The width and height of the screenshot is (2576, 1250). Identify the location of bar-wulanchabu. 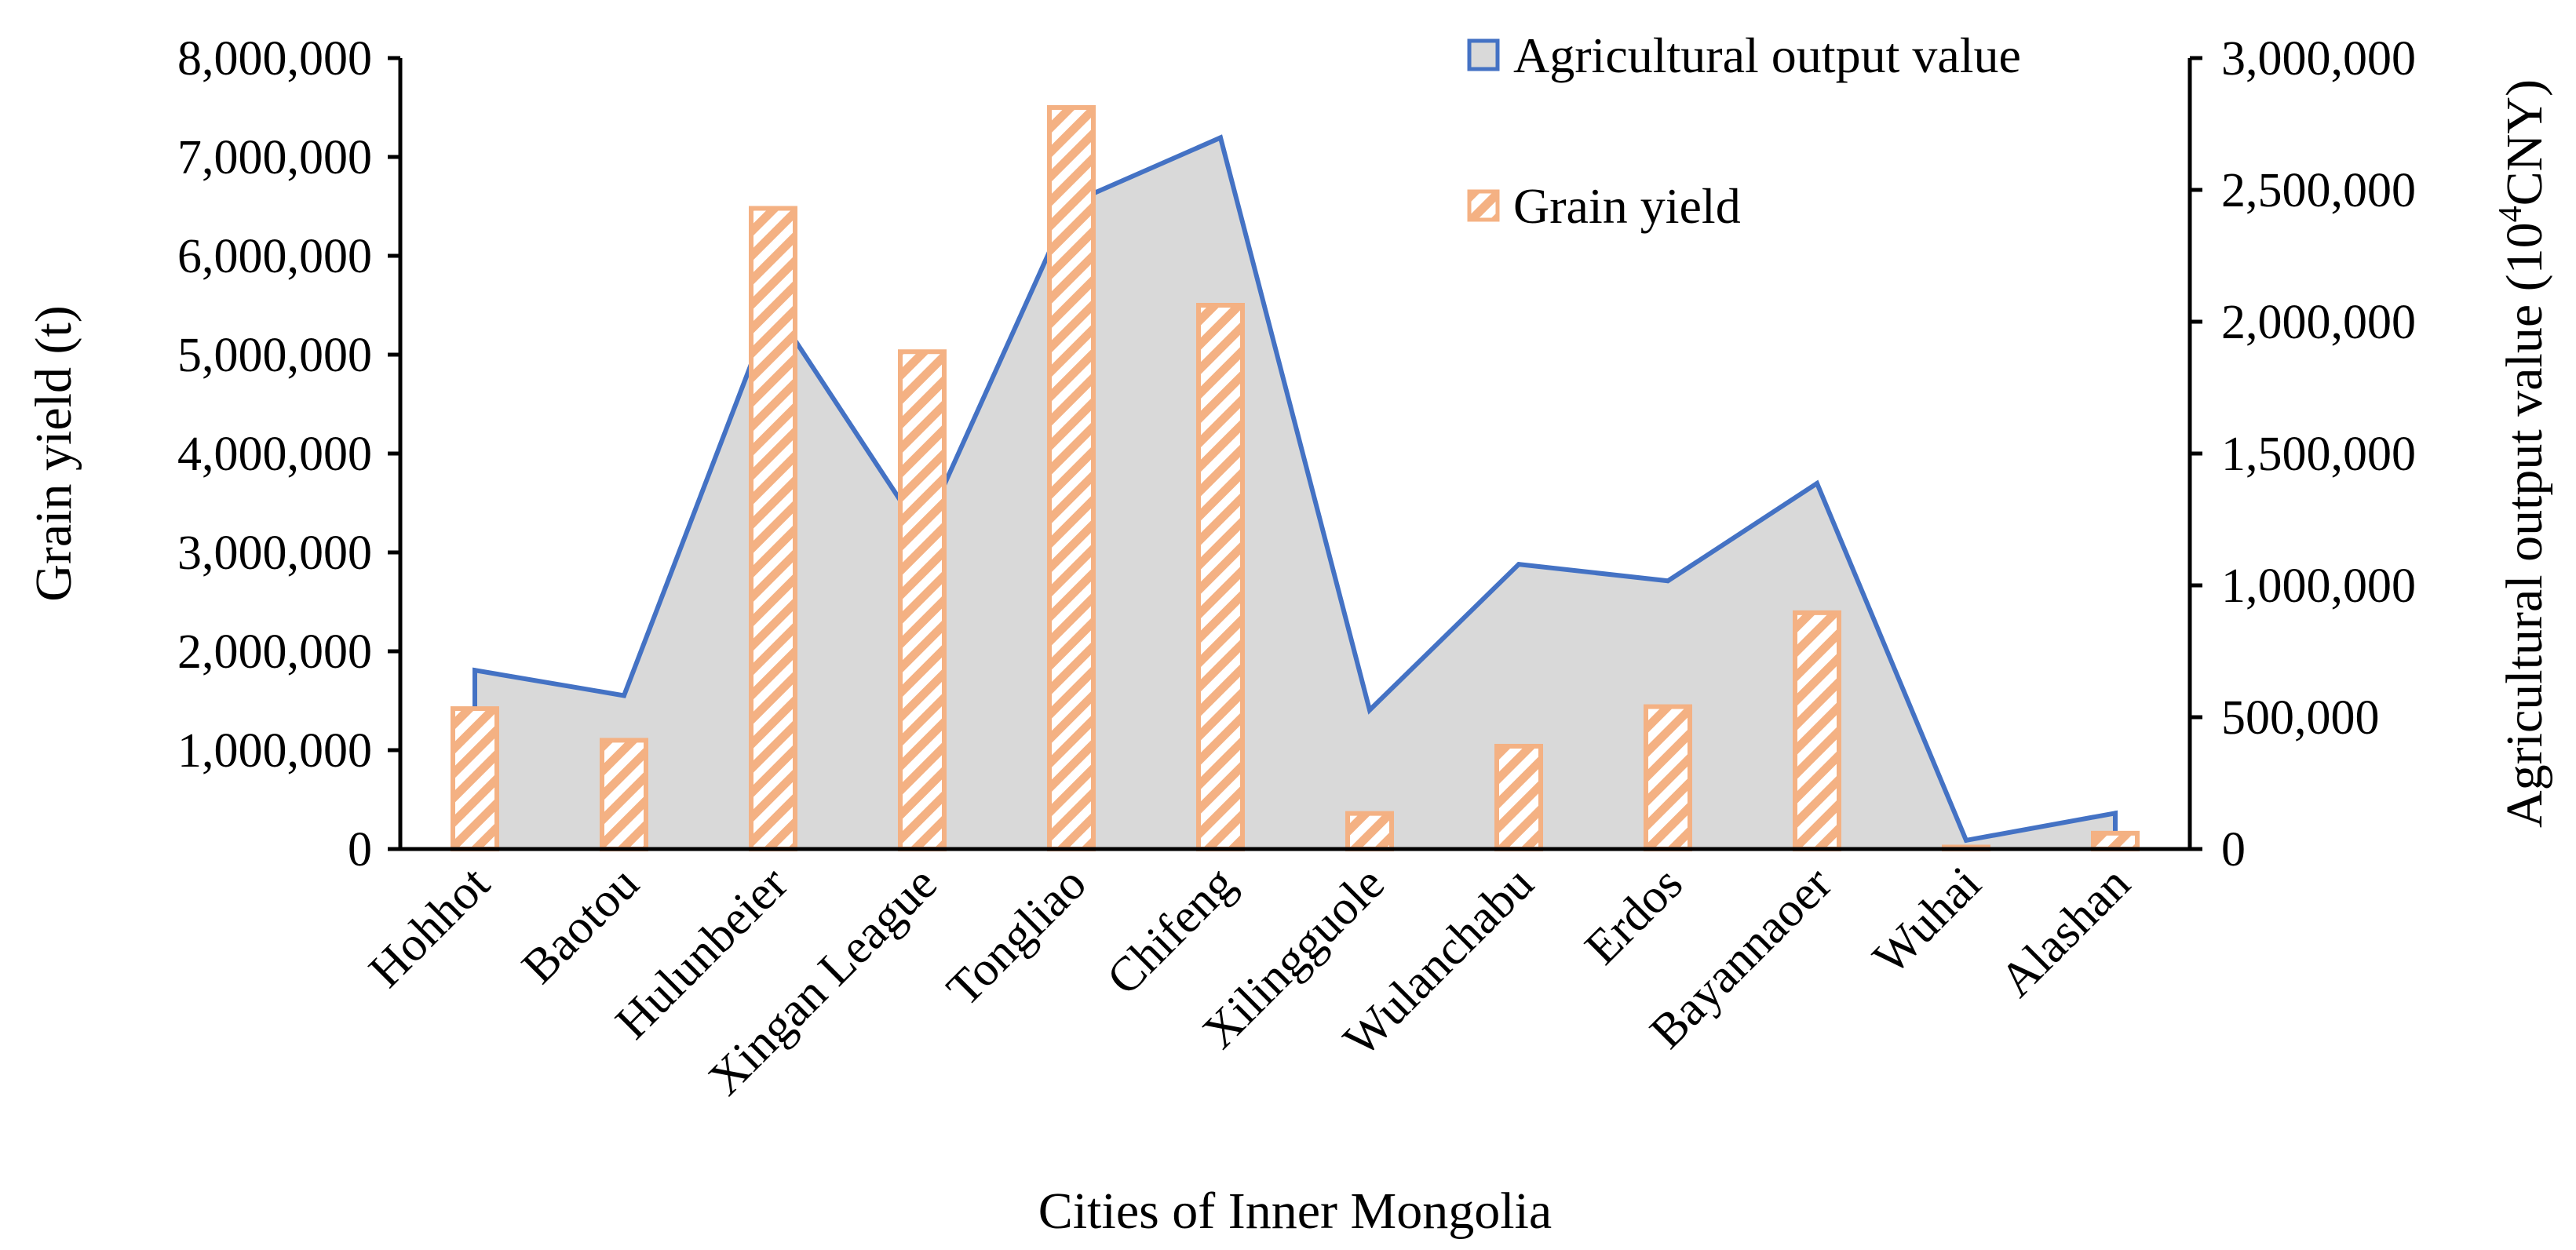
(1518, 797).